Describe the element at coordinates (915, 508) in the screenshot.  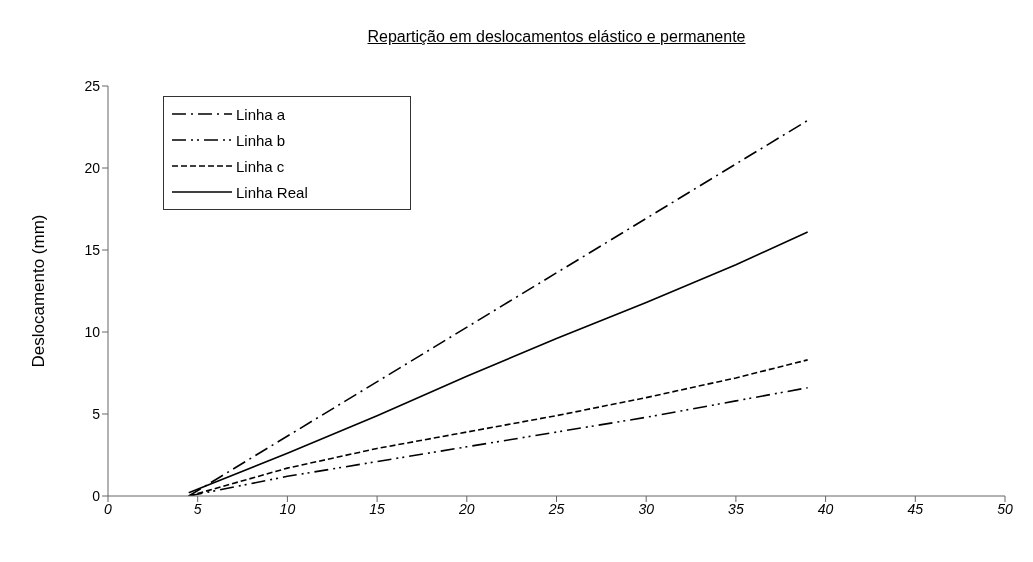
I see `x-tick-label: 45` at that location.